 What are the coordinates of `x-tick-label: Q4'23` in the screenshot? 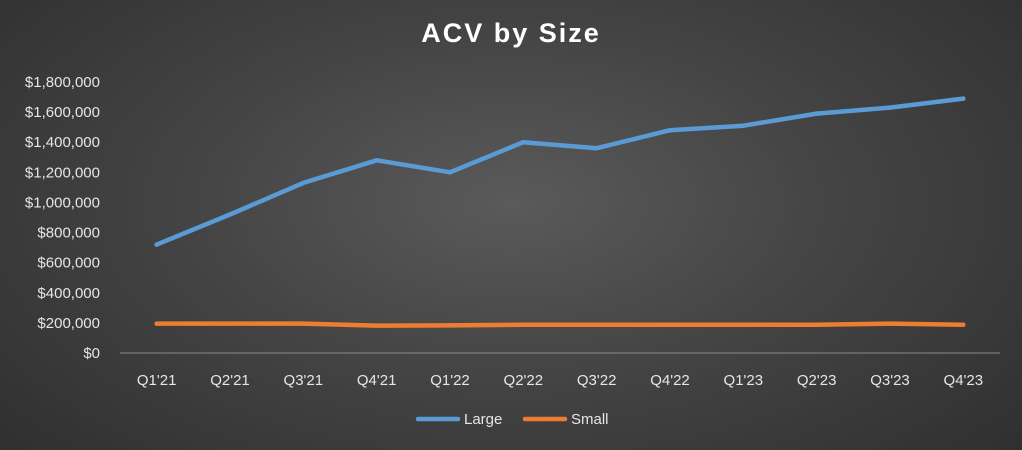 It's located at (964, 380).